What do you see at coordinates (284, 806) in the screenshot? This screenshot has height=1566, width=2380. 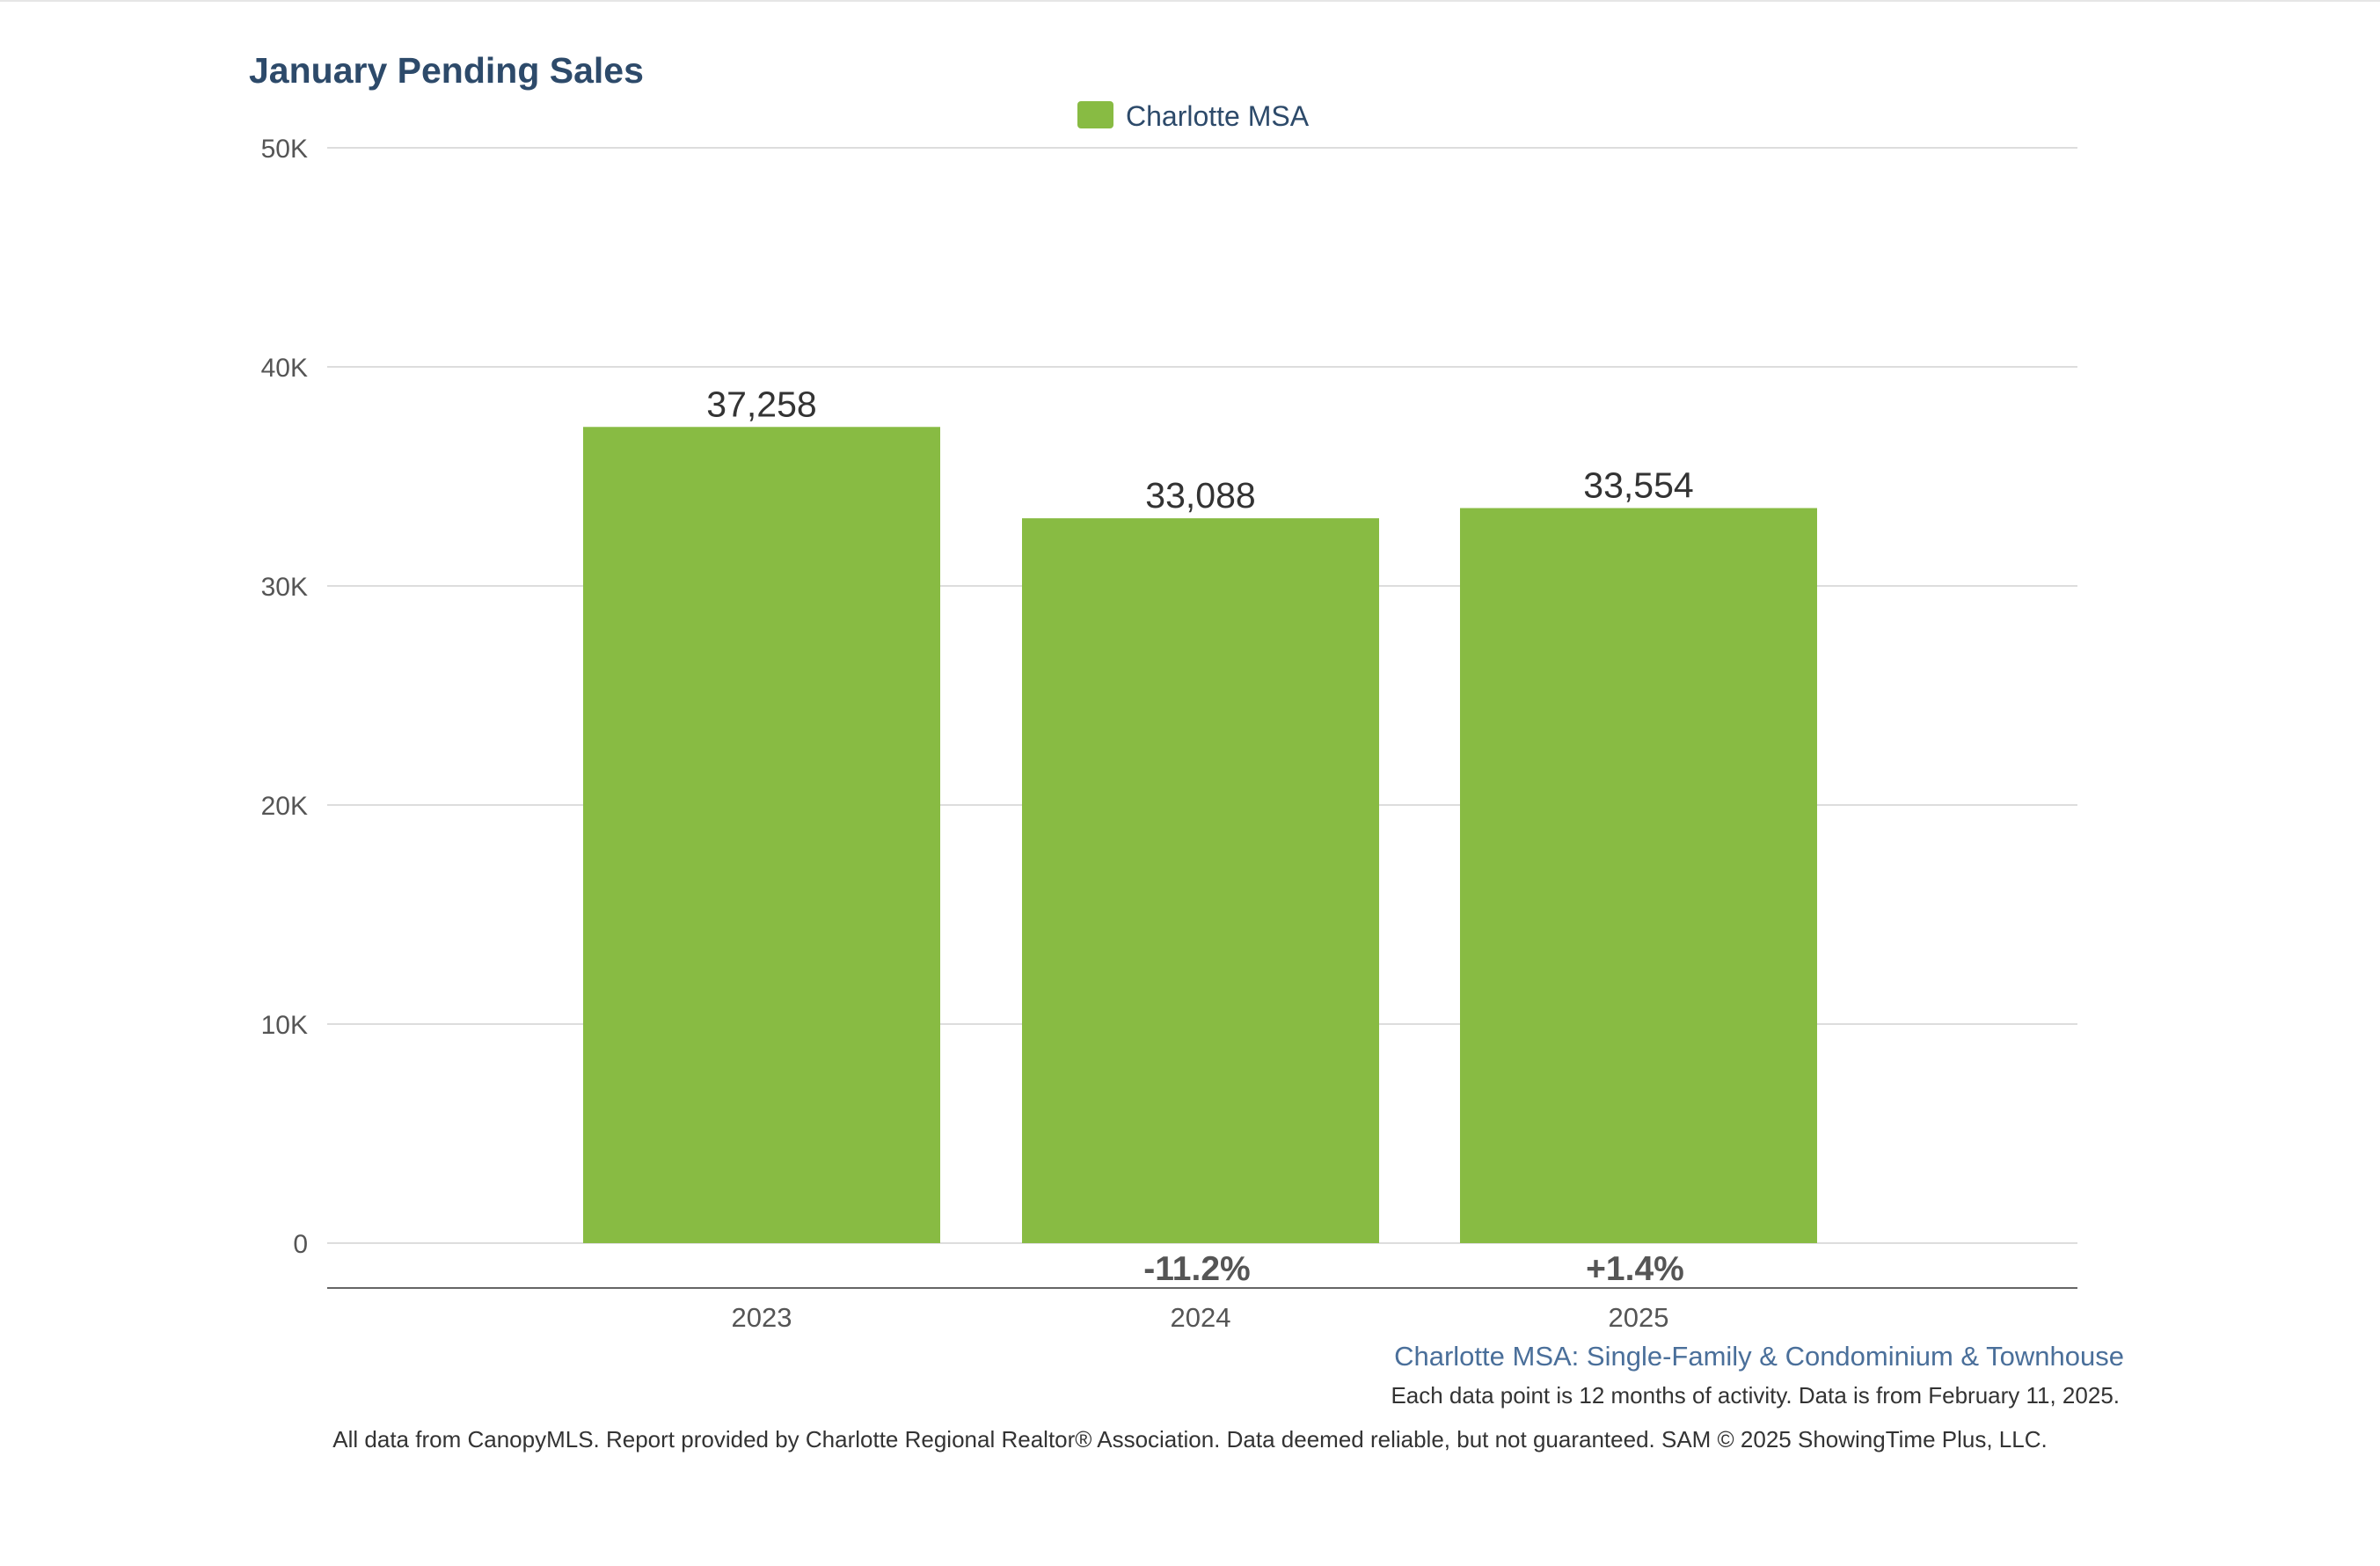 I see `y-tick-label: 20K` at bounding box center [284, 806].